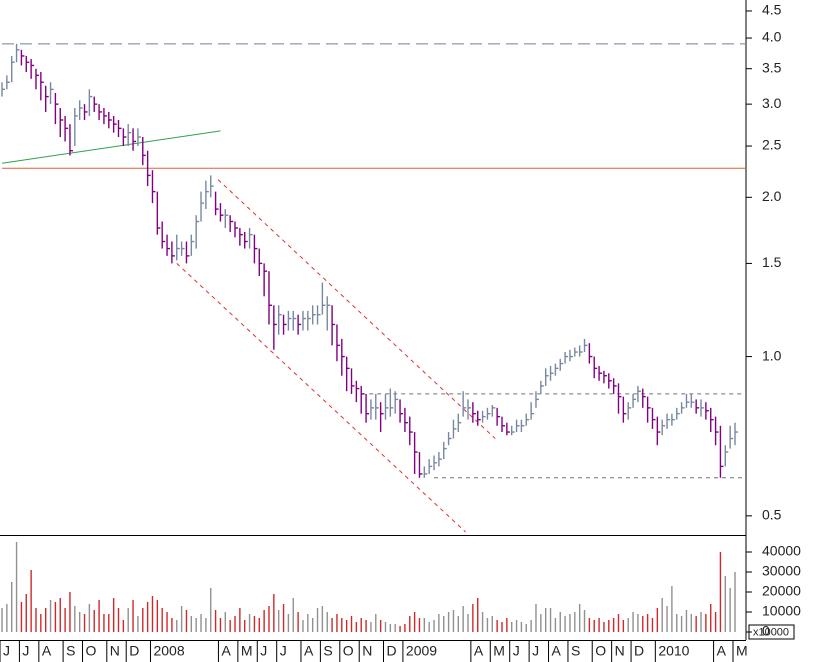 The height and width of the screenshot is (662, 814). What do you see at coordinates (772, 515) in the screenshot?
I see `y-tick-label: 0.5` at bounding box center [772, 515].